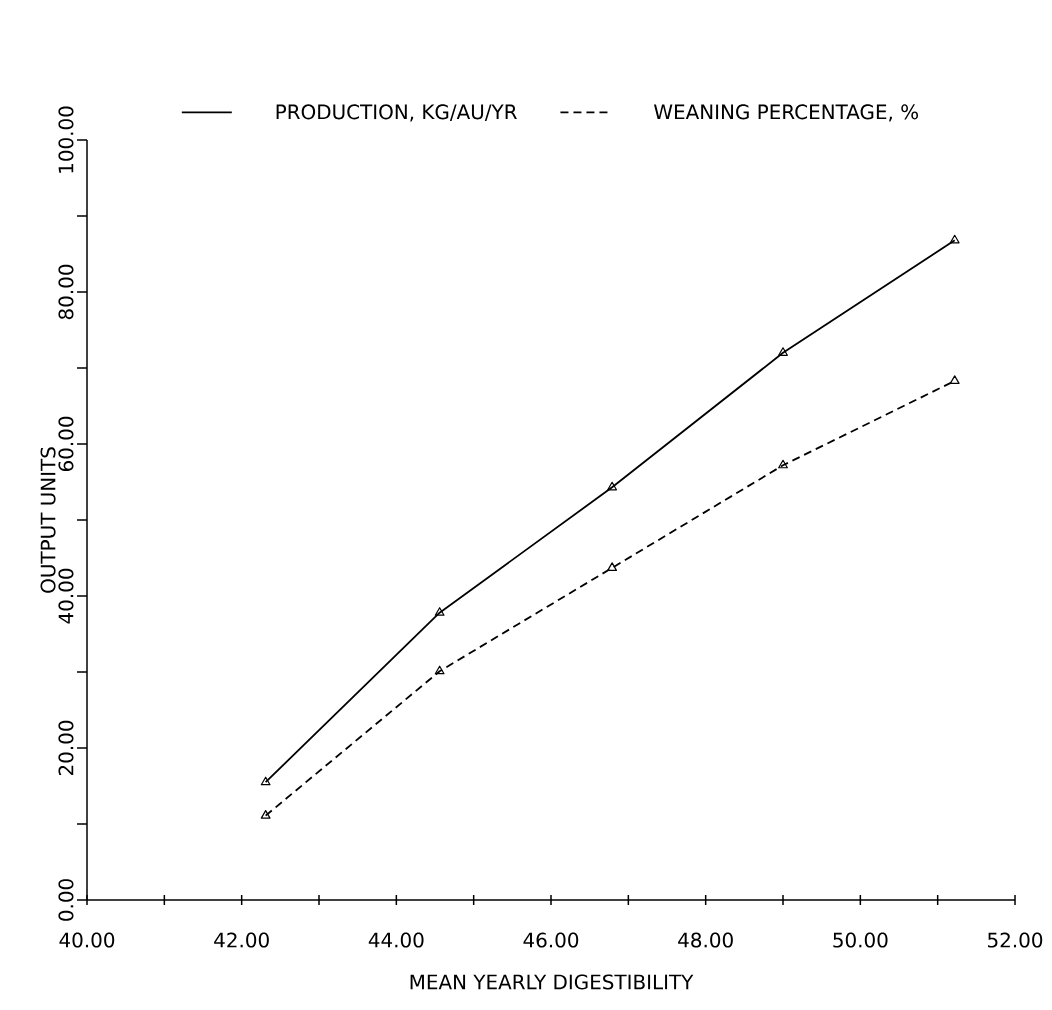 This screenshot has width=1052, height=1010. What do you see at coordinates (396, 940) in the screenshot?
I see `x-tick-label: 44.00` at bounding box center [396, 940].